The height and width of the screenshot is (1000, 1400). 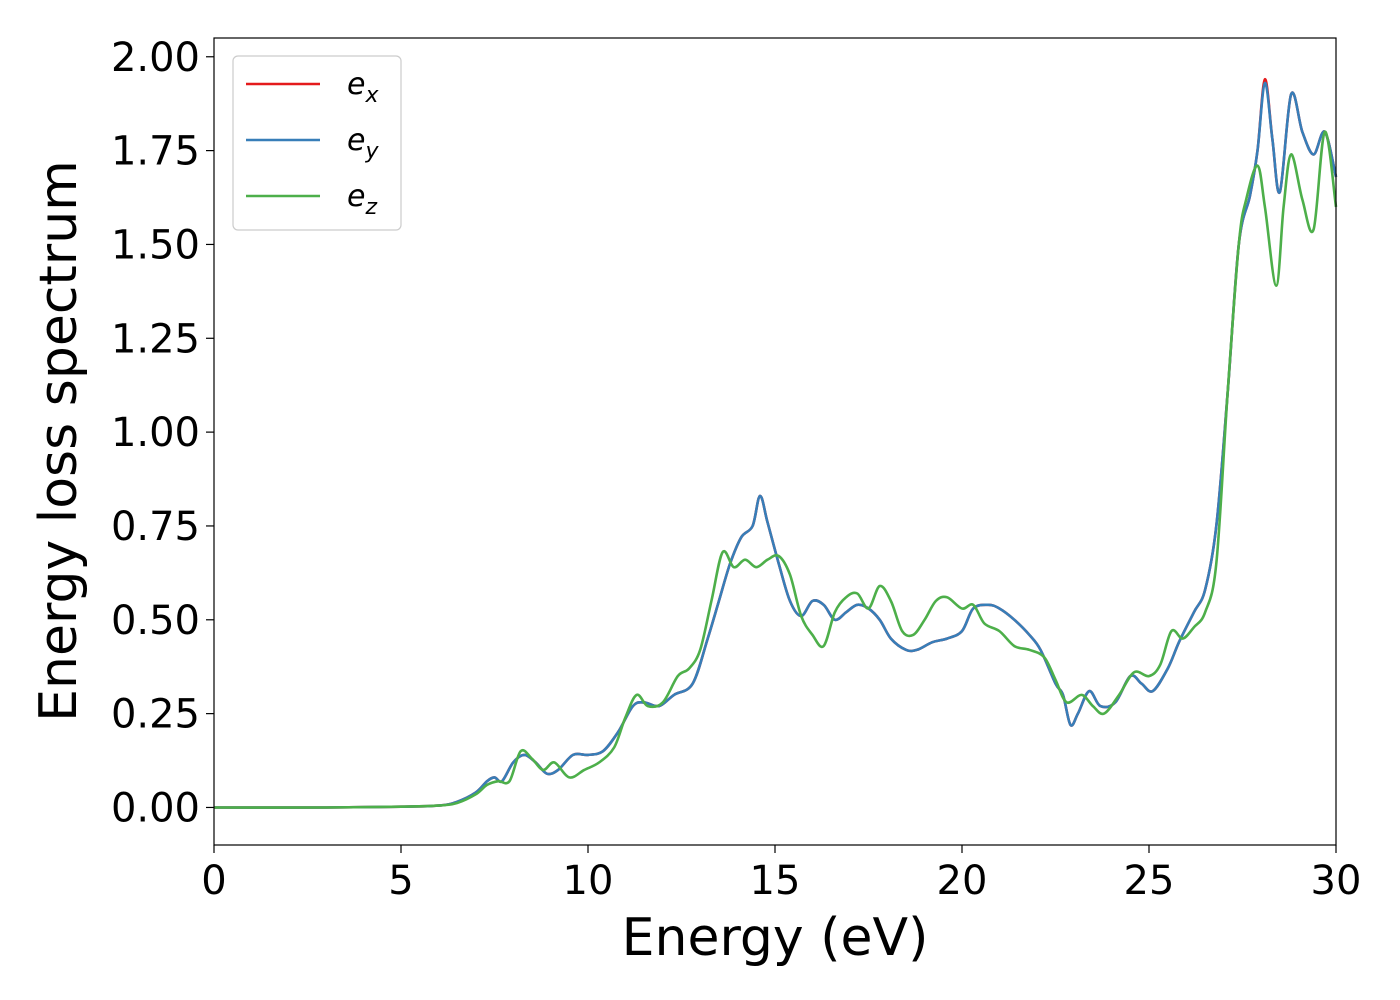 I want to click on legend-items: ex ey ez, so click(x=312, y=143).